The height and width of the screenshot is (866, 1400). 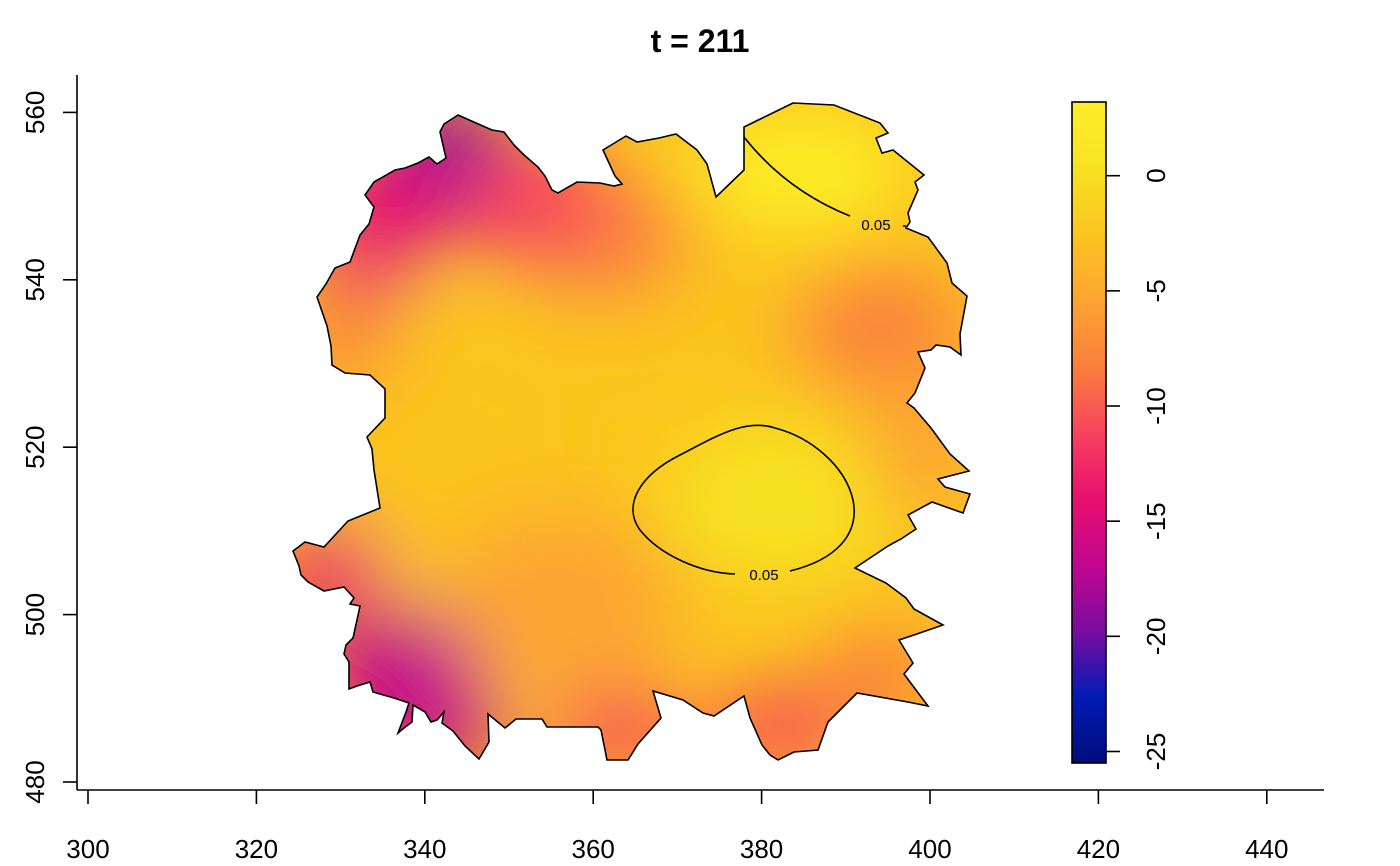 What do you see at coordinates (1156, 521) in the screenshot?
I see `colorbar-tick-label--15: -15` at bounding box center [1156, 521].